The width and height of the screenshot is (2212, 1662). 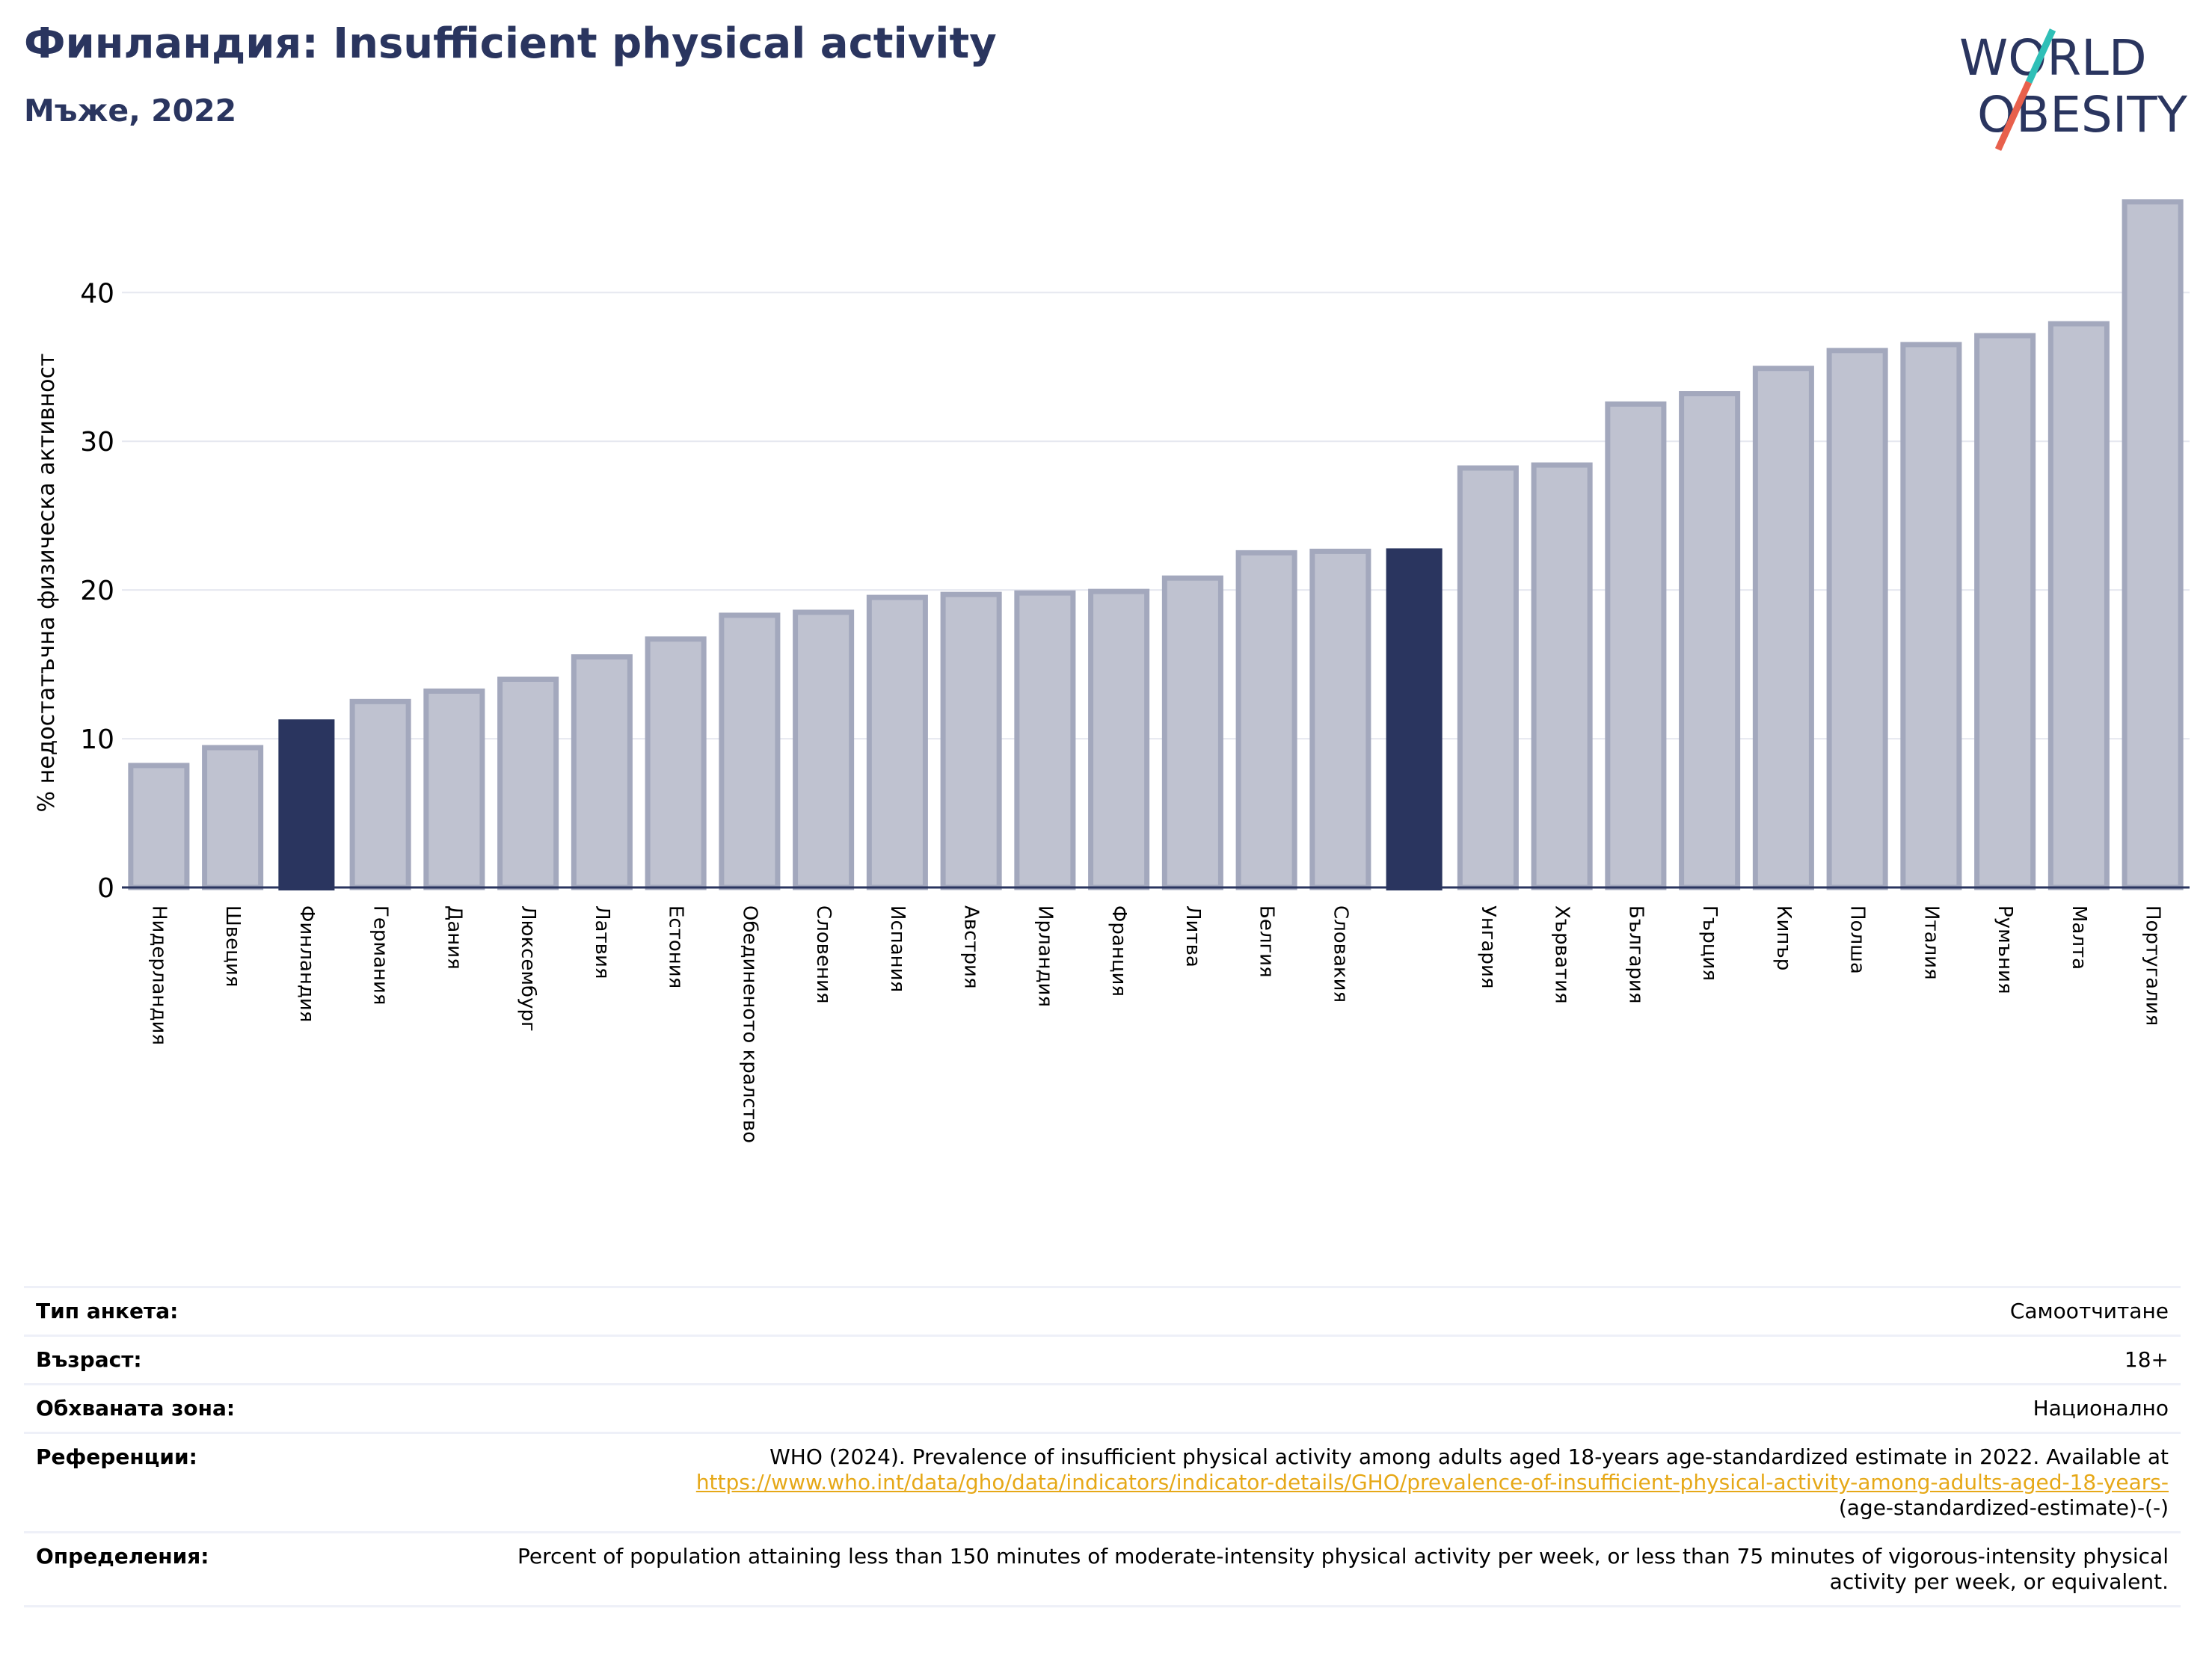 What do you see at coordinates (380, 955) in the screenshot?
I see `x-tick-label: Германия` at bounding box center [380, 955].